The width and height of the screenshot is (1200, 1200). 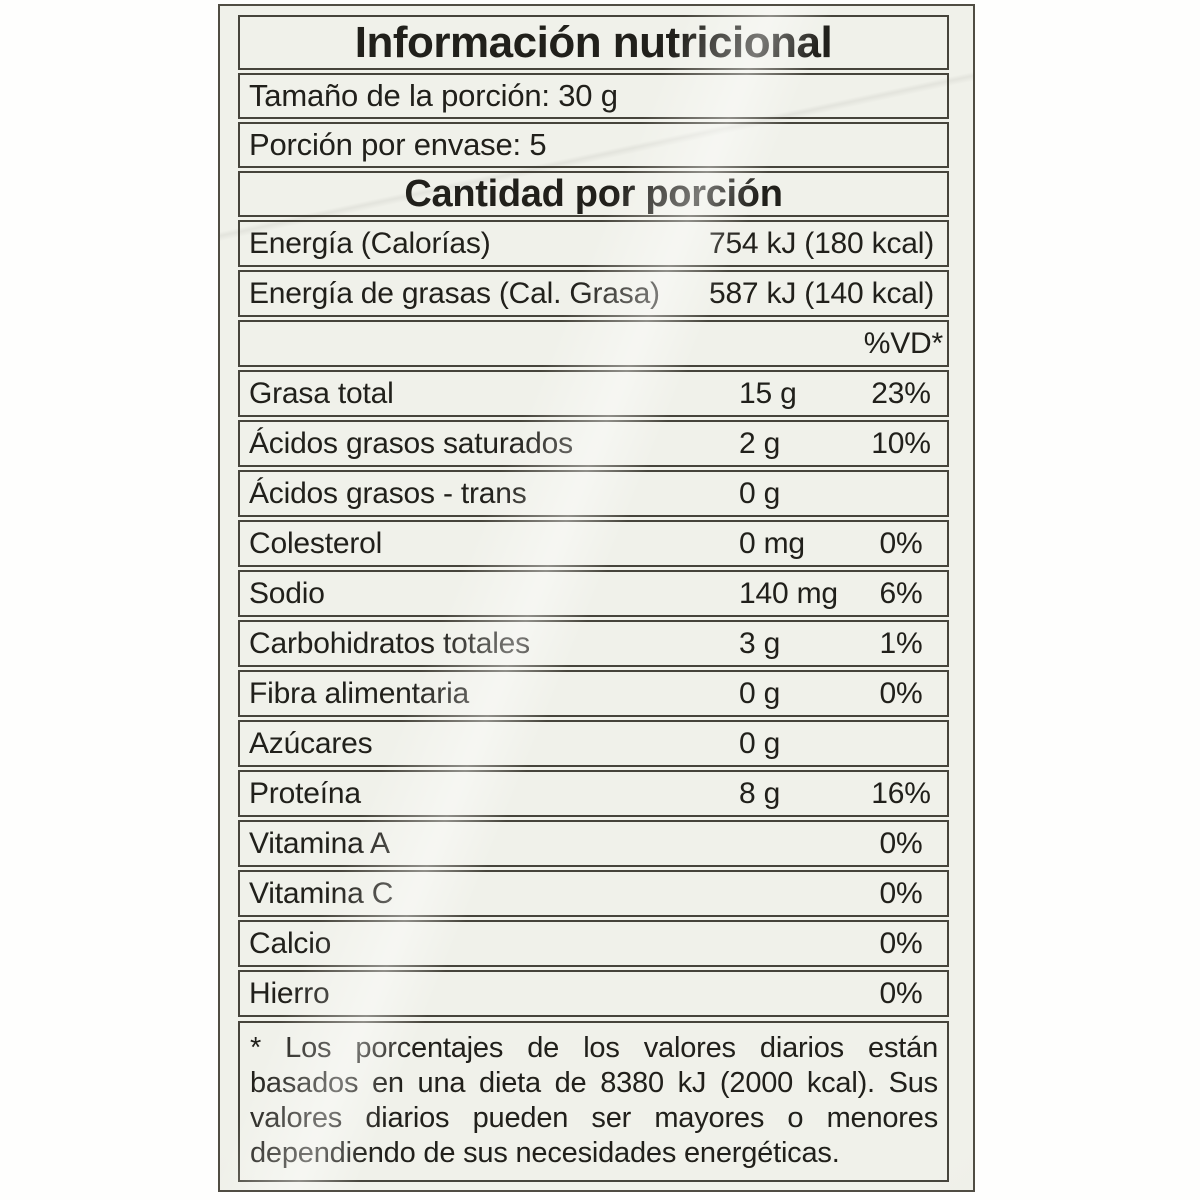 I want to click on energy-name: Energía (Calorías), so click(x=370, y=243).